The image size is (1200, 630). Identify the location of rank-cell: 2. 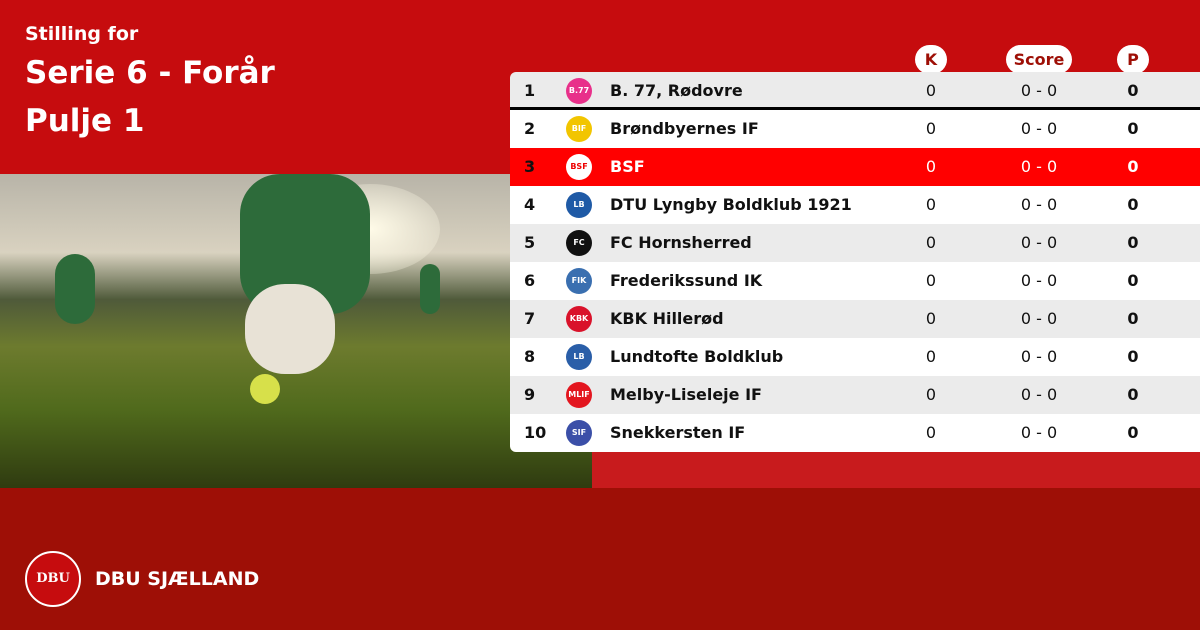
(530, 128).